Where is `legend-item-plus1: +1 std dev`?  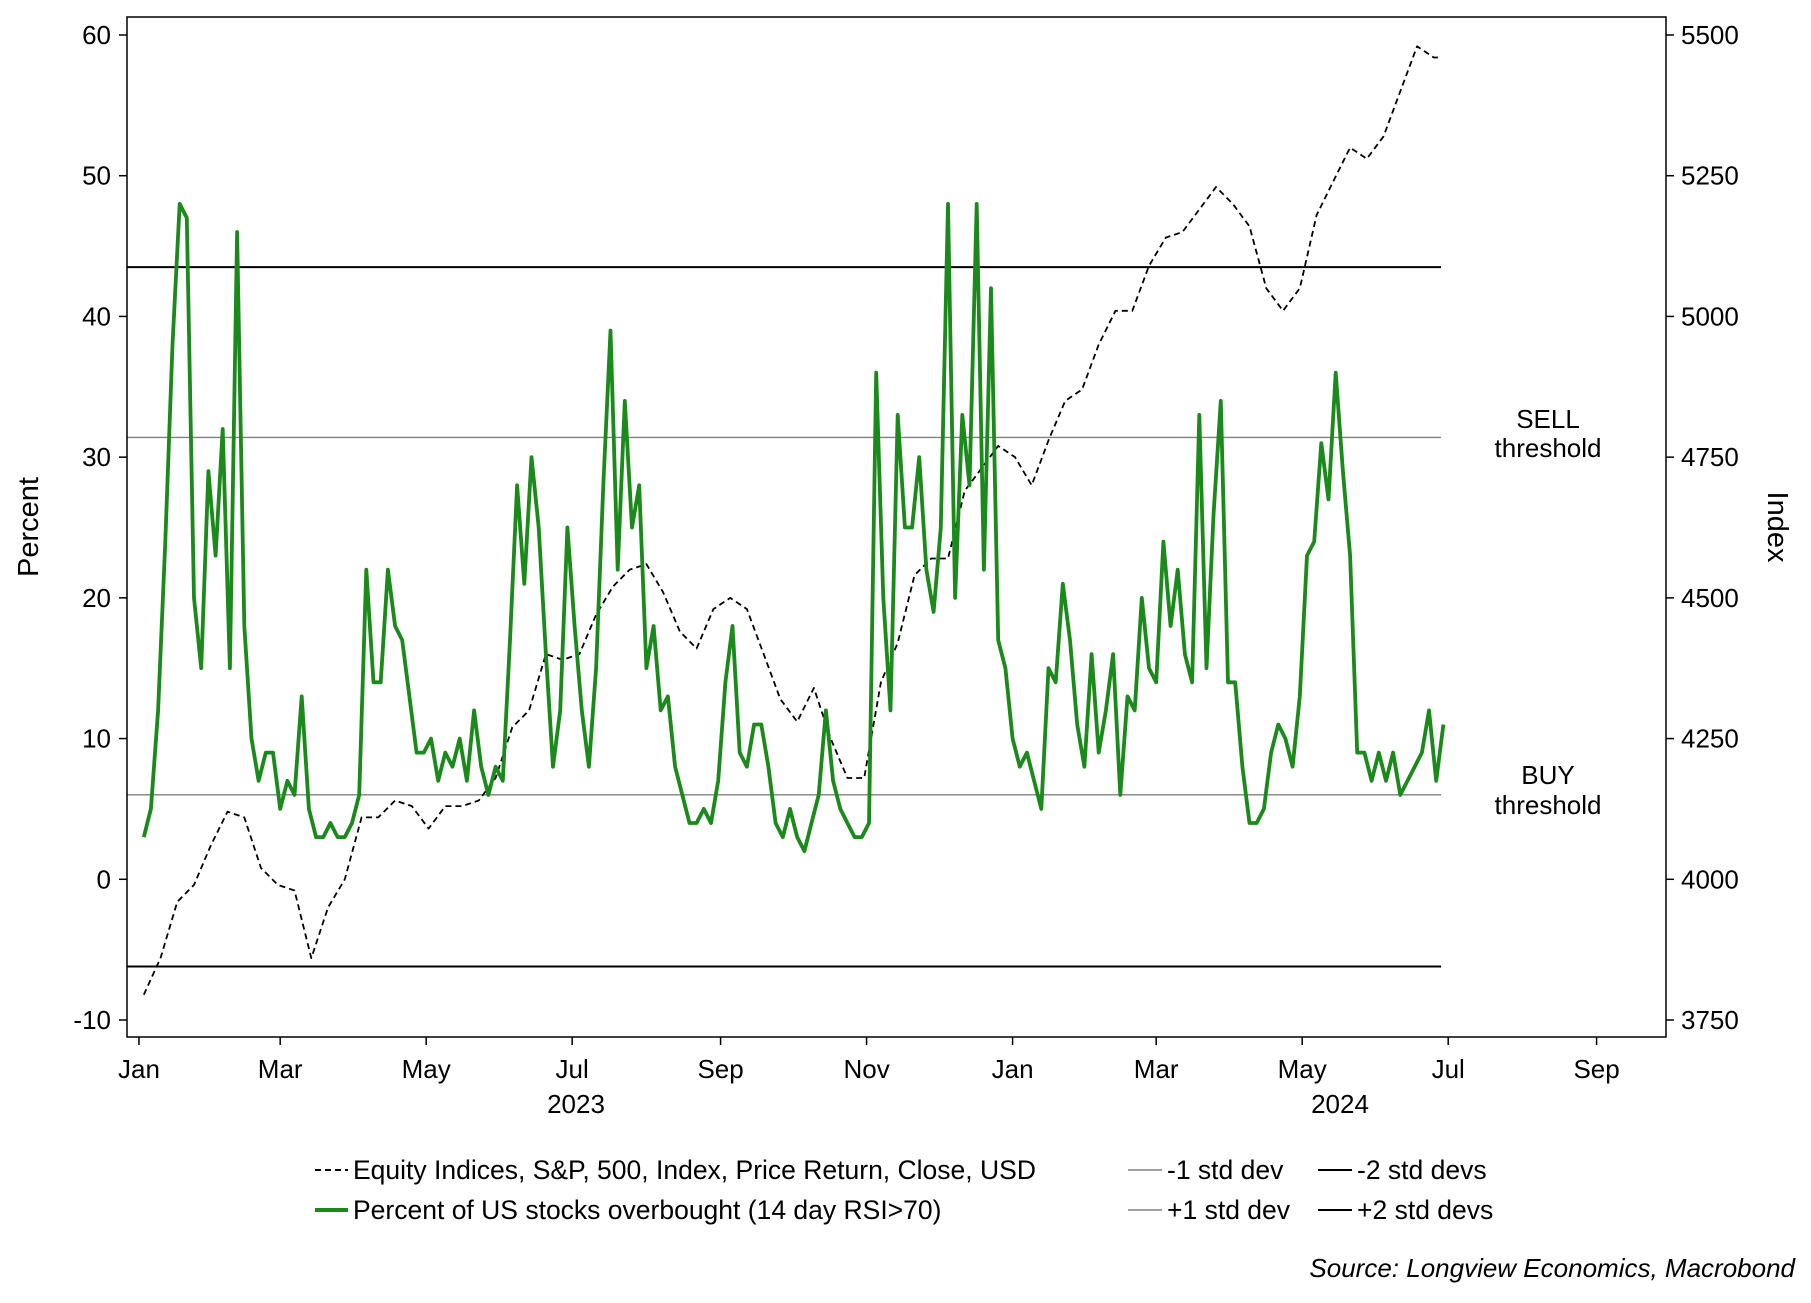 legend-item-plus1: +1 std dev is located at coordinates (1209, 1210).